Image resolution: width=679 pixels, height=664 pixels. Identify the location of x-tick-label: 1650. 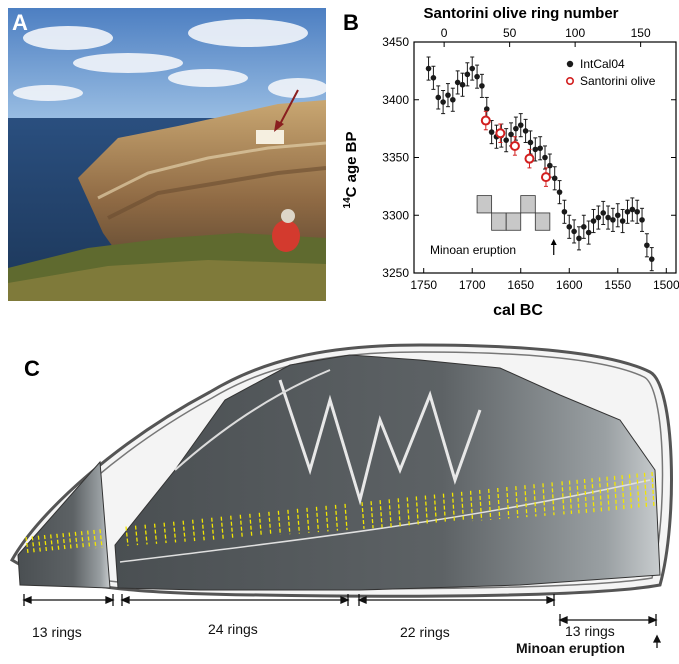
(520, 285).